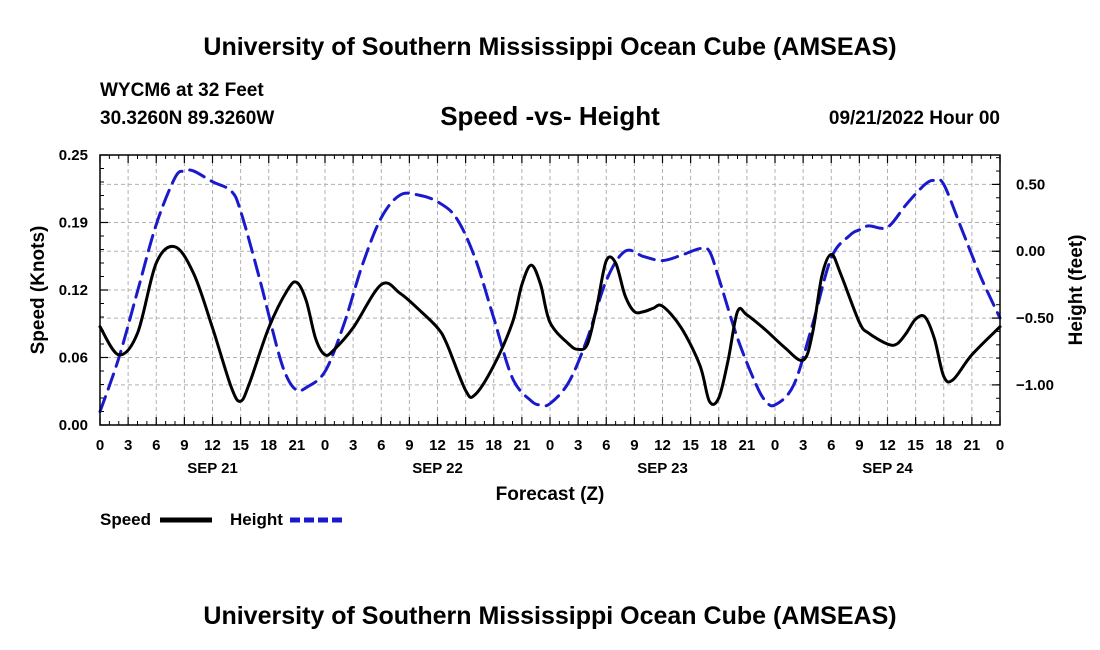  Describe the element at coordinates (182, 90) in the screenshot. I see `station-label: WYCM6 at 32 Feet` at that location.